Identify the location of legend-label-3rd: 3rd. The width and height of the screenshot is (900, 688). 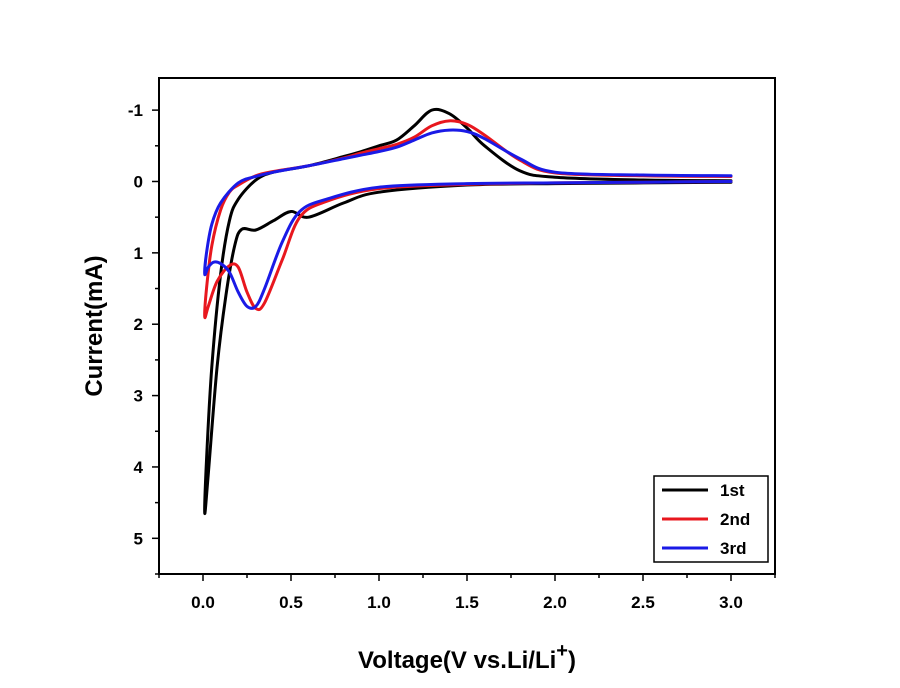
(733, 548).